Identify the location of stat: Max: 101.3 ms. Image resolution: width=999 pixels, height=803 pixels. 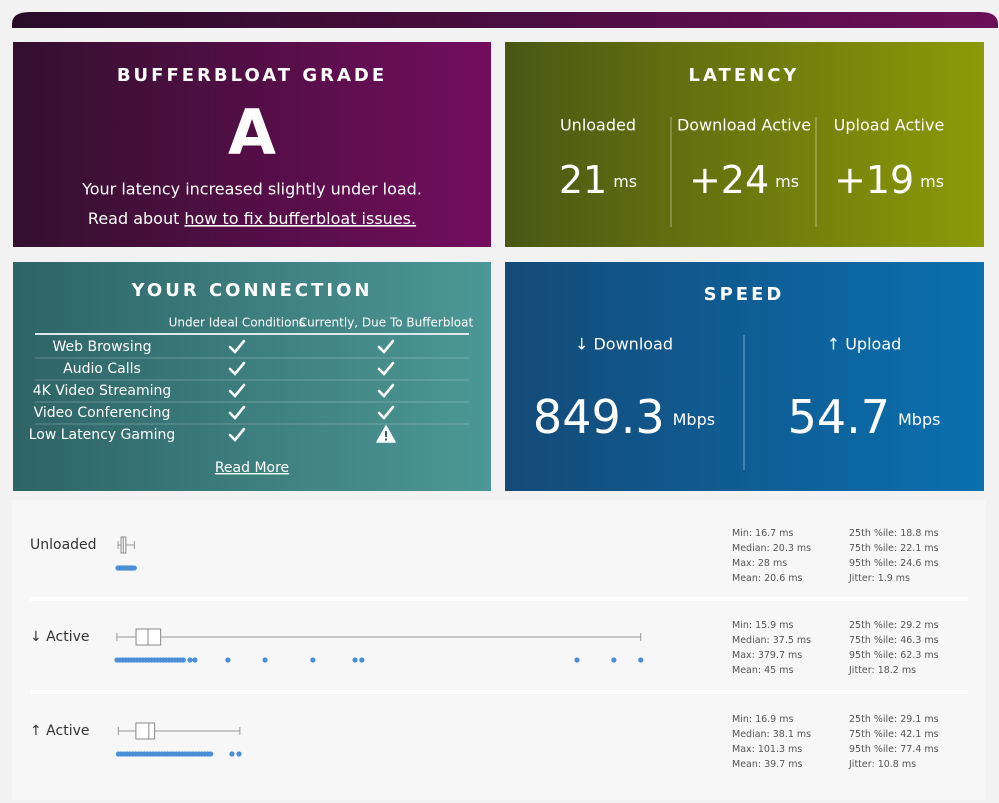
(767, 749).